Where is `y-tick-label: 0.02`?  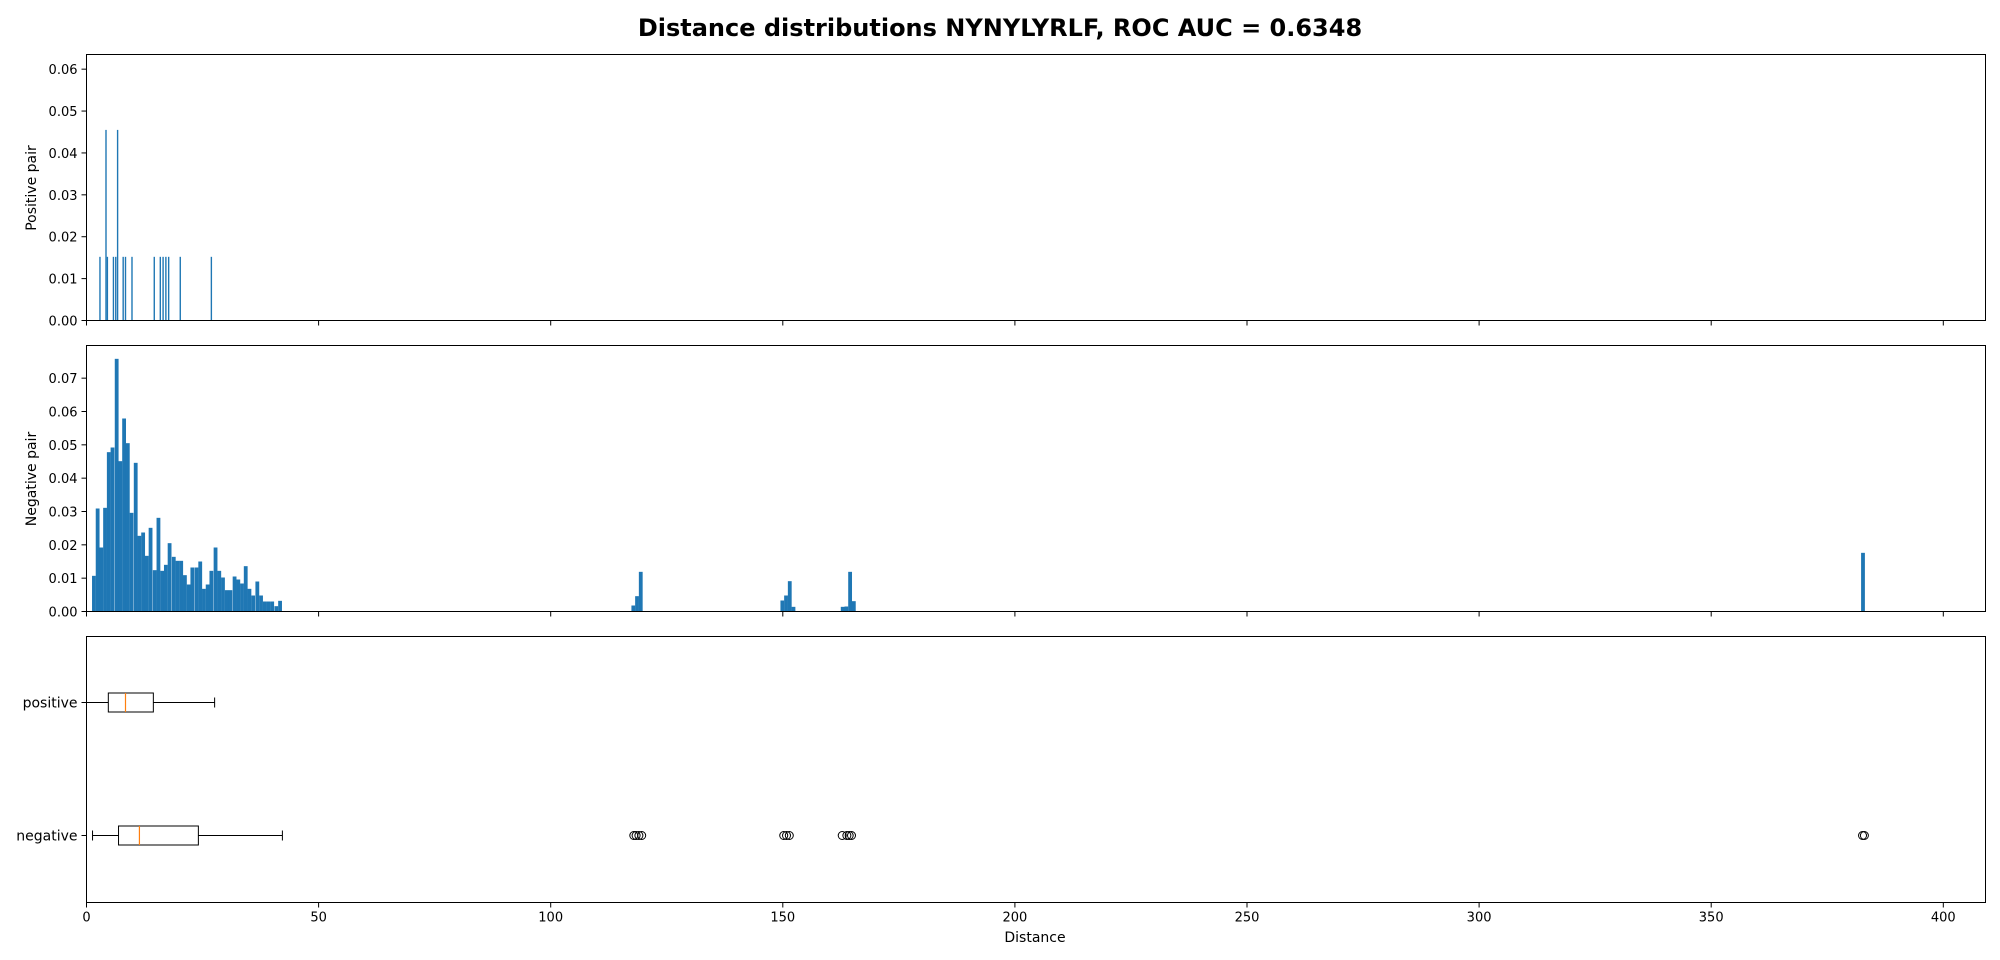 y-tick-label: 0.02 is located at coordinates (63, 546).